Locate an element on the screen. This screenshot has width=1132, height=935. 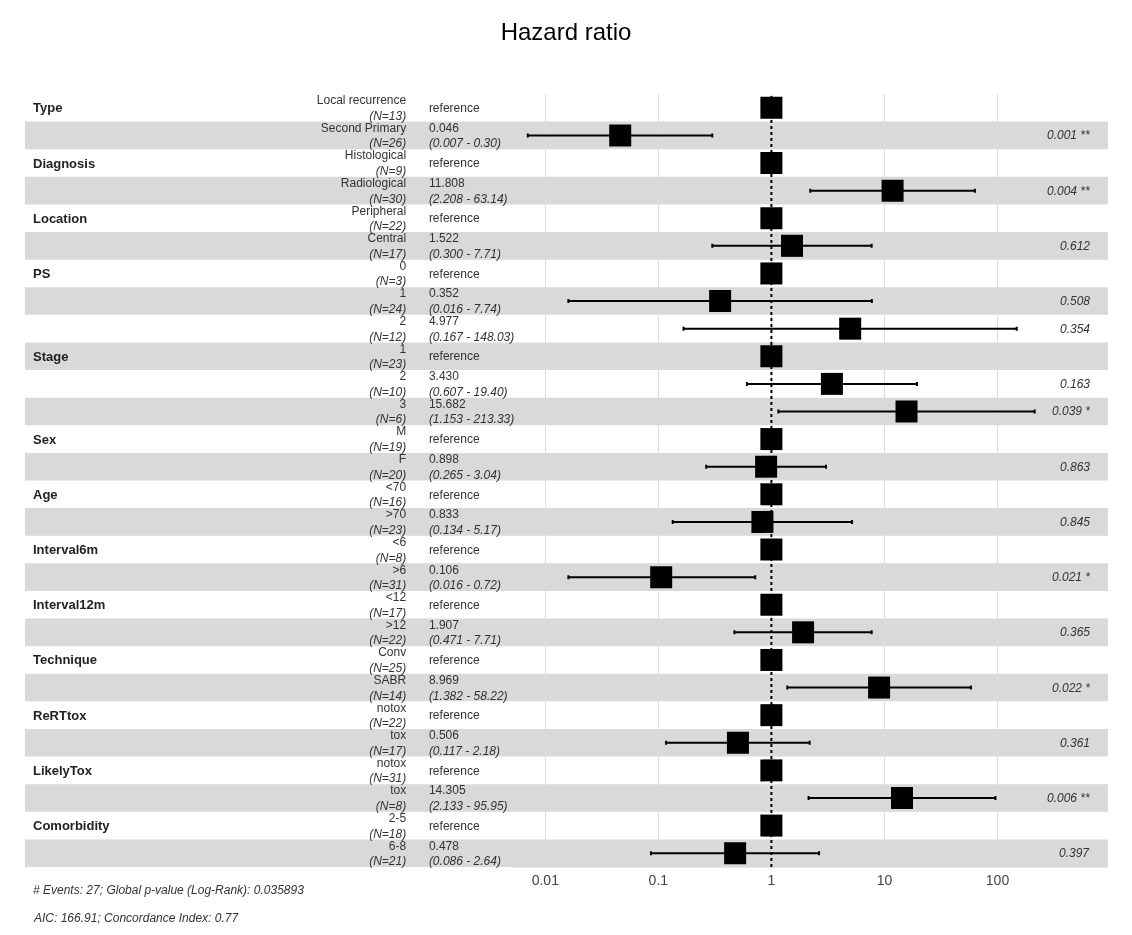
text: AIC: 166.91; Concordance Index: 0.77 is located at coordinates (136, 918).